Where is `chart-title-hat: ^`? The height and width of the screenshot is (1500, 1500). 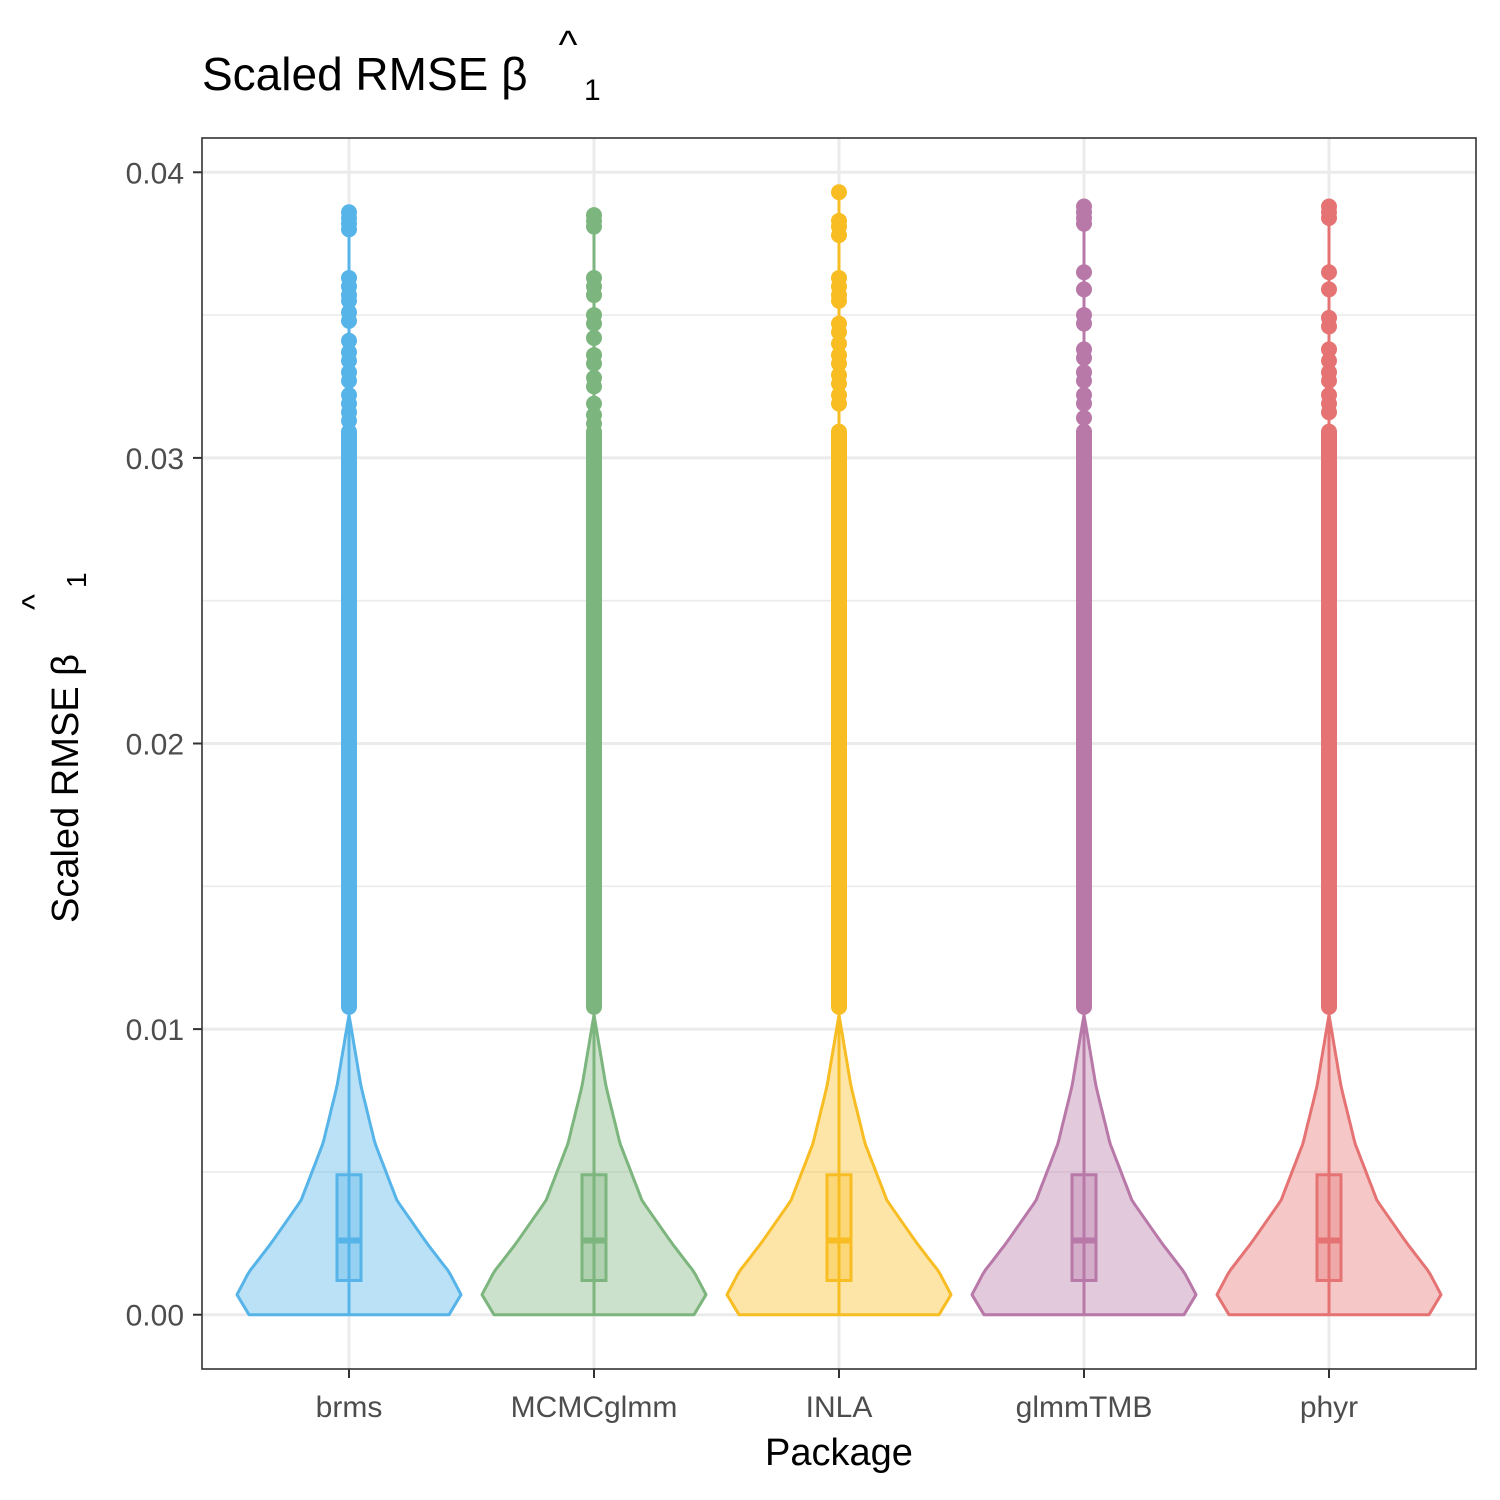 chart-title-hat: ^ is located at coordinates (568, 45).